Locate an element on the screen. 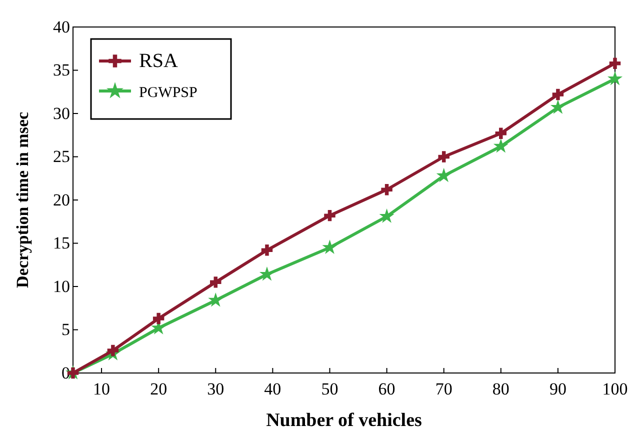 Image resolution: width=635 pixels, height=432 pixels. x-axis-title: Number of vehicles is located at coordinates (344, 420).